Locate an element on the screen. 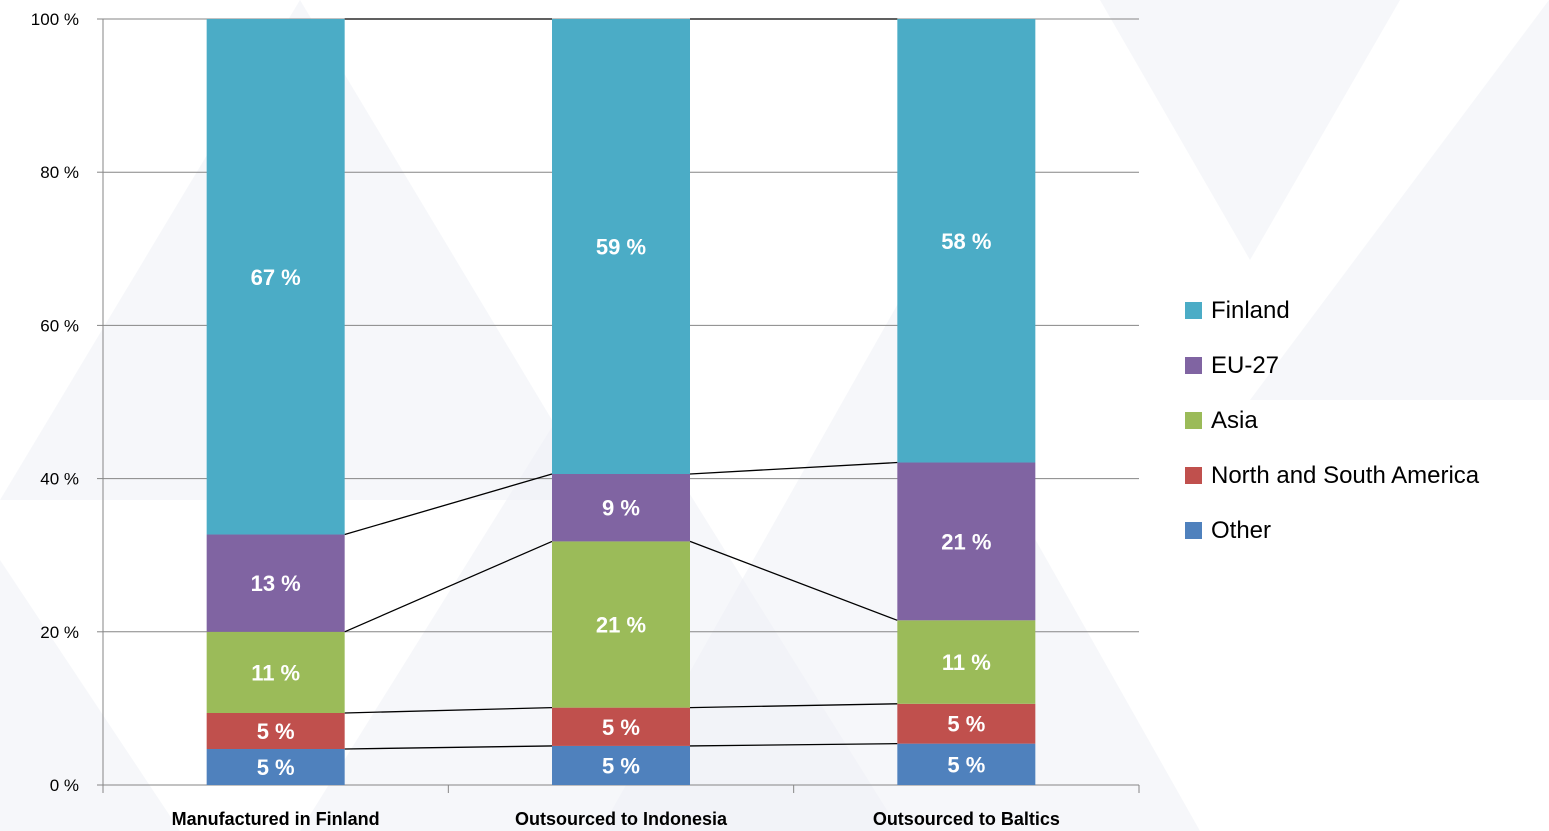 This screenshot has height=831, width=1549. x-category-label: Manufactured in Finland is located at coordinates (276, 819).